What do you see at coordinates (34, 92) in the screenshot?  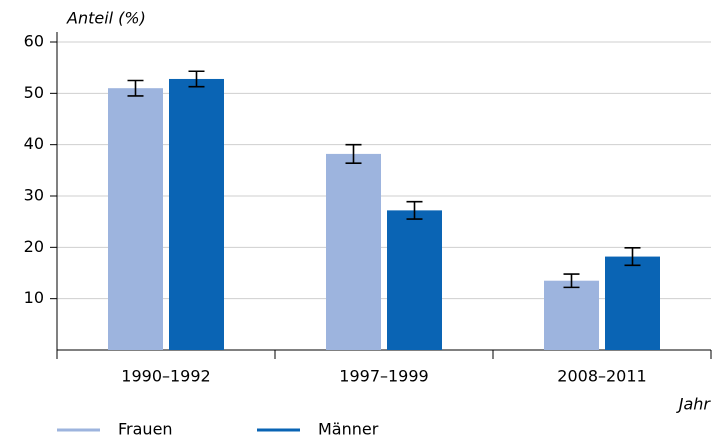 I see `y-tick-label: 50` at bounding box center [34, 92].